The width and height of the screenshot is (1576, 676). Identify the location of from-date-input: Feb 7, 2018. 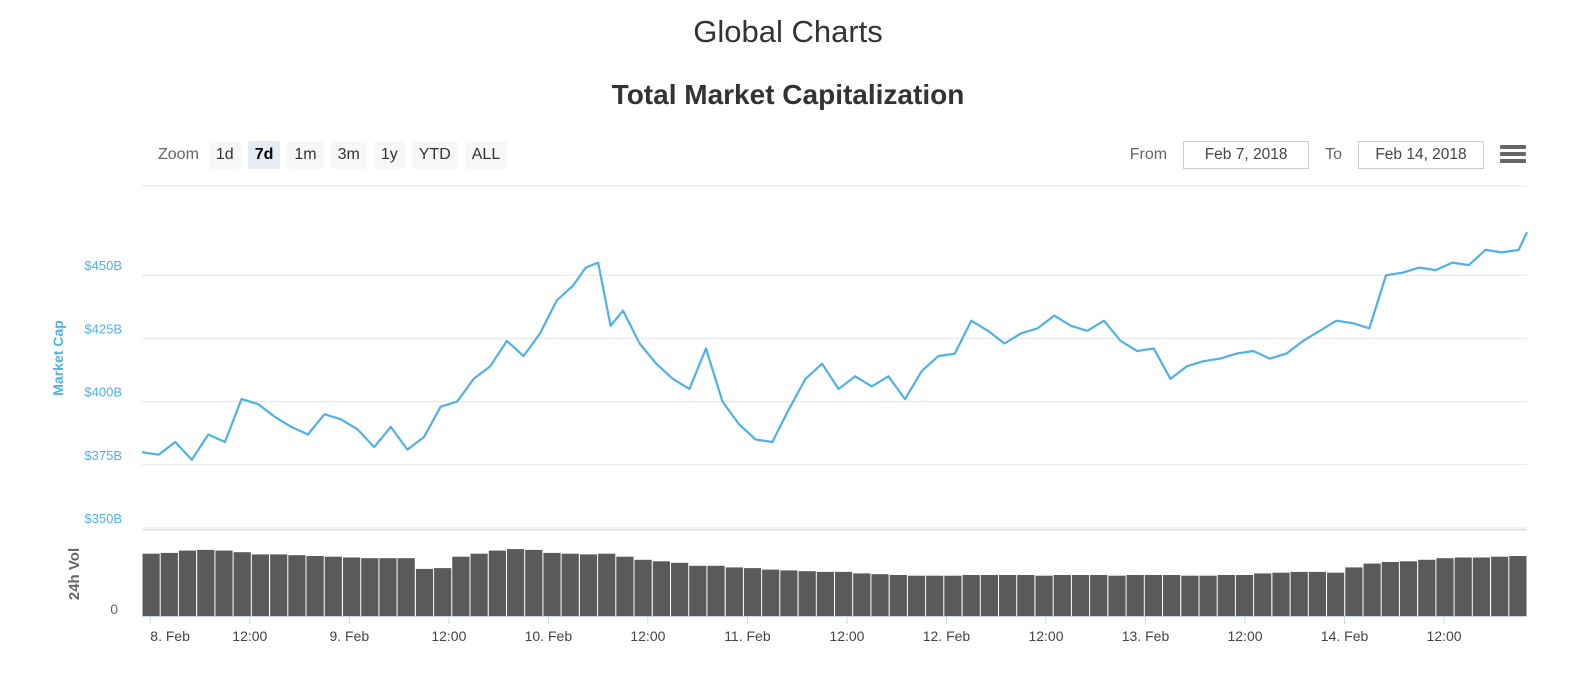
(1246, 155).